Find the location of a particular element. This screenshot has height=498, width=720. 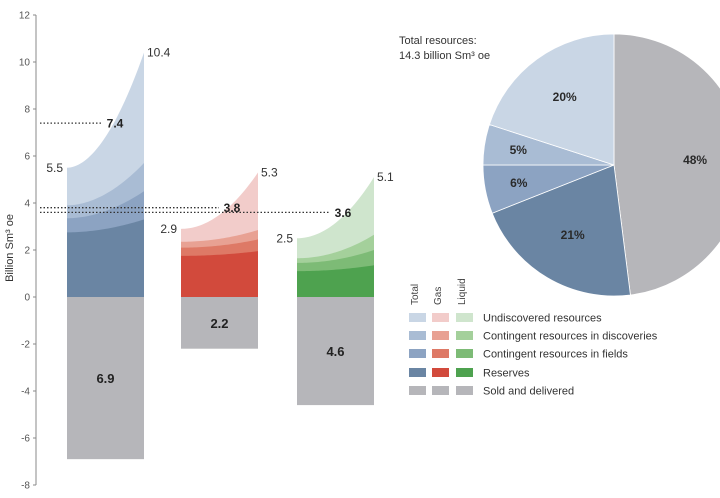

y-tick-label: 8 is located at coordinates (27, 110).